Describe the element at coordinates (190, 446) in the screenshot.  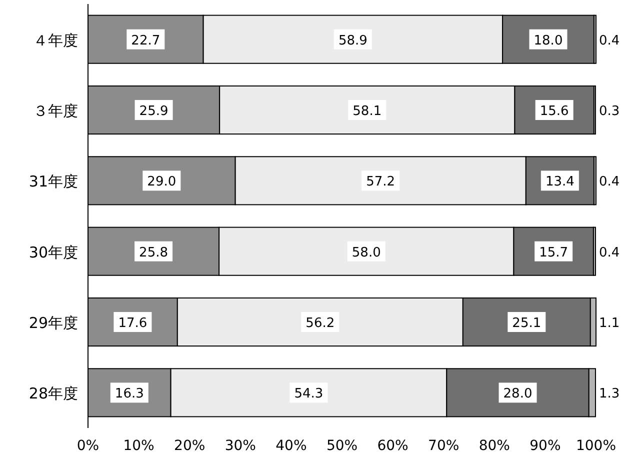
I see `x-tick-label: 20%` at that location.